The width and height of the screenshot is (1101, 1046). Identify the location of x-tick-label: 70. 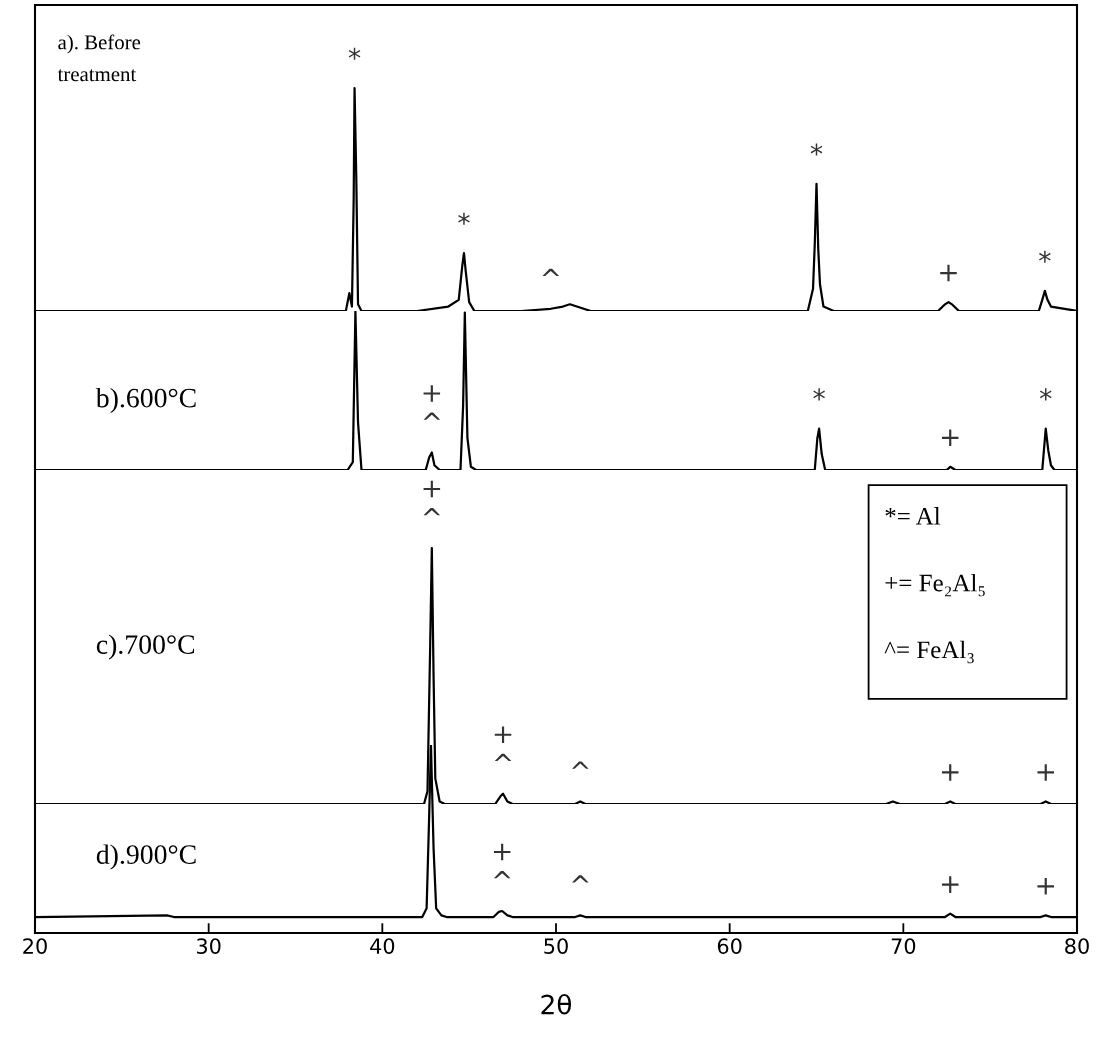
(903, 946).